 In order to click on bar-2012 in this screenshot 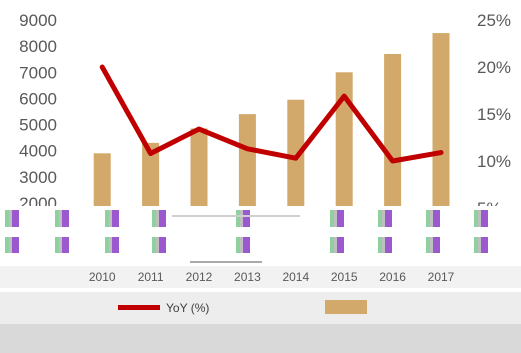, I will do `click(199, 167)`.